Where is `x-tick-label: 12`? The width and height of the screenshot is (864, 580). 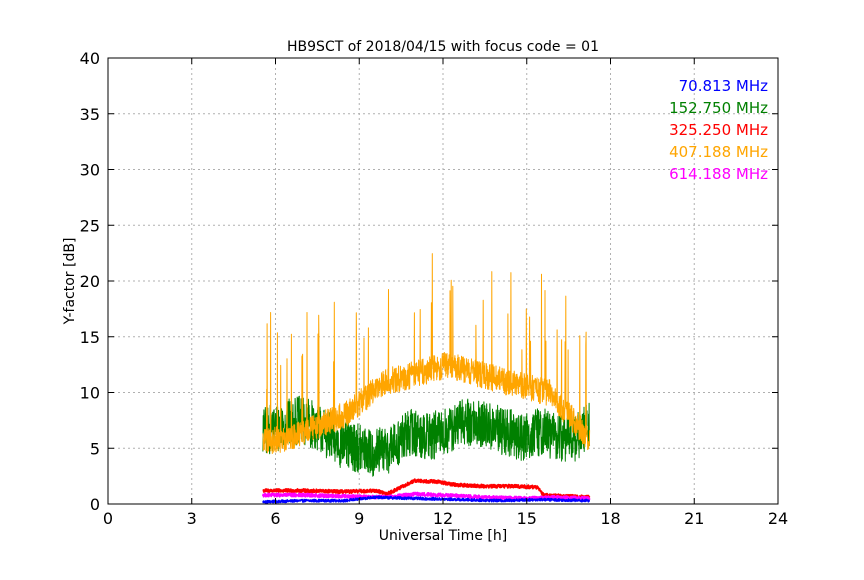 x-tick-label: 12 is located at coordinates (443, 518).